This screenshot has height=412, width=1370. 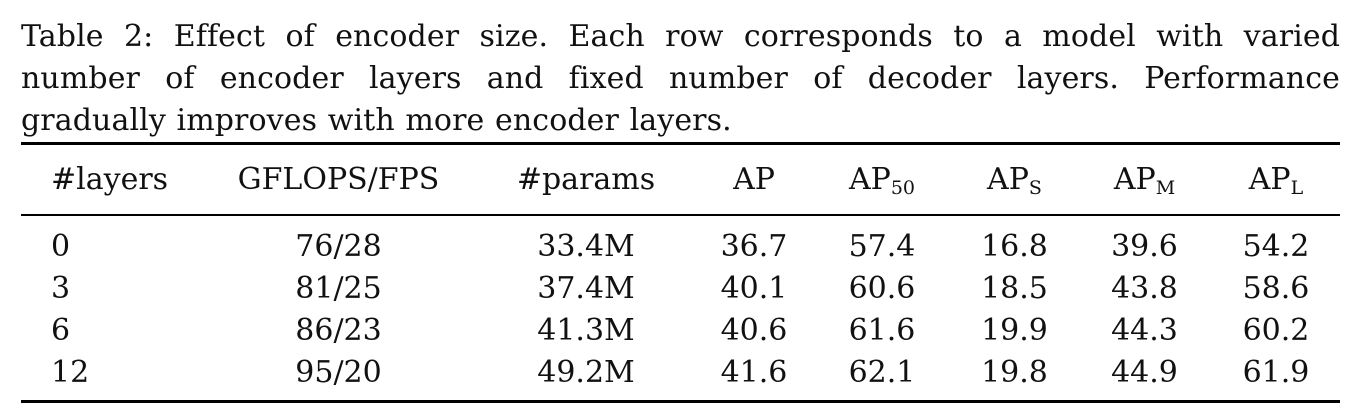 I want to click on cell-layers: 6, so click(x=61, y=330).